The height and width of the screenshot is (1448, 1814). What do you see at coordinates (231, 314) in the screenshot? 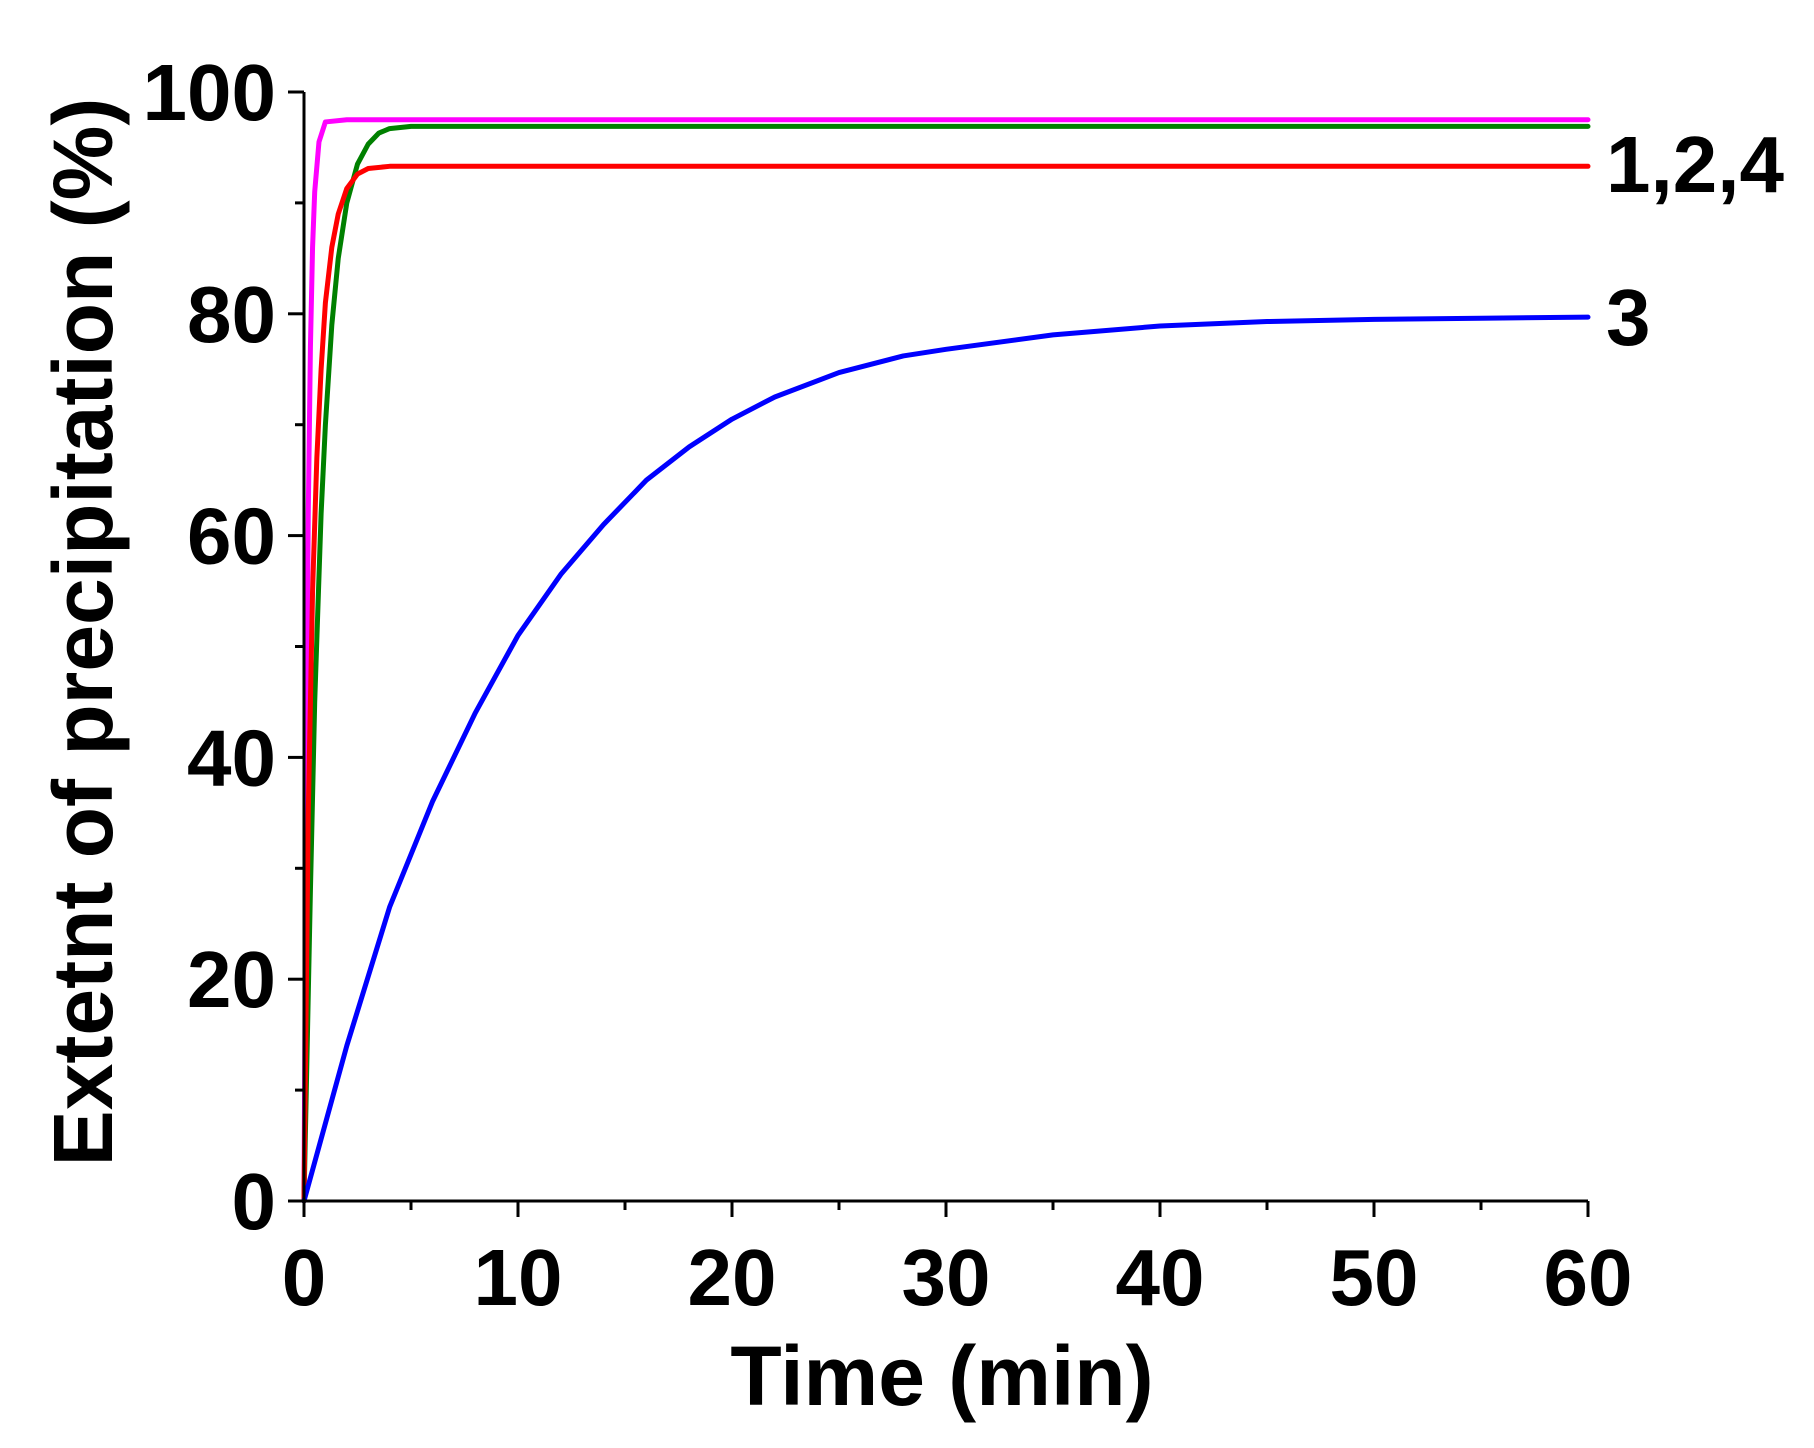
I see `y-tick-label: 80` at bounding box center [231, 314].